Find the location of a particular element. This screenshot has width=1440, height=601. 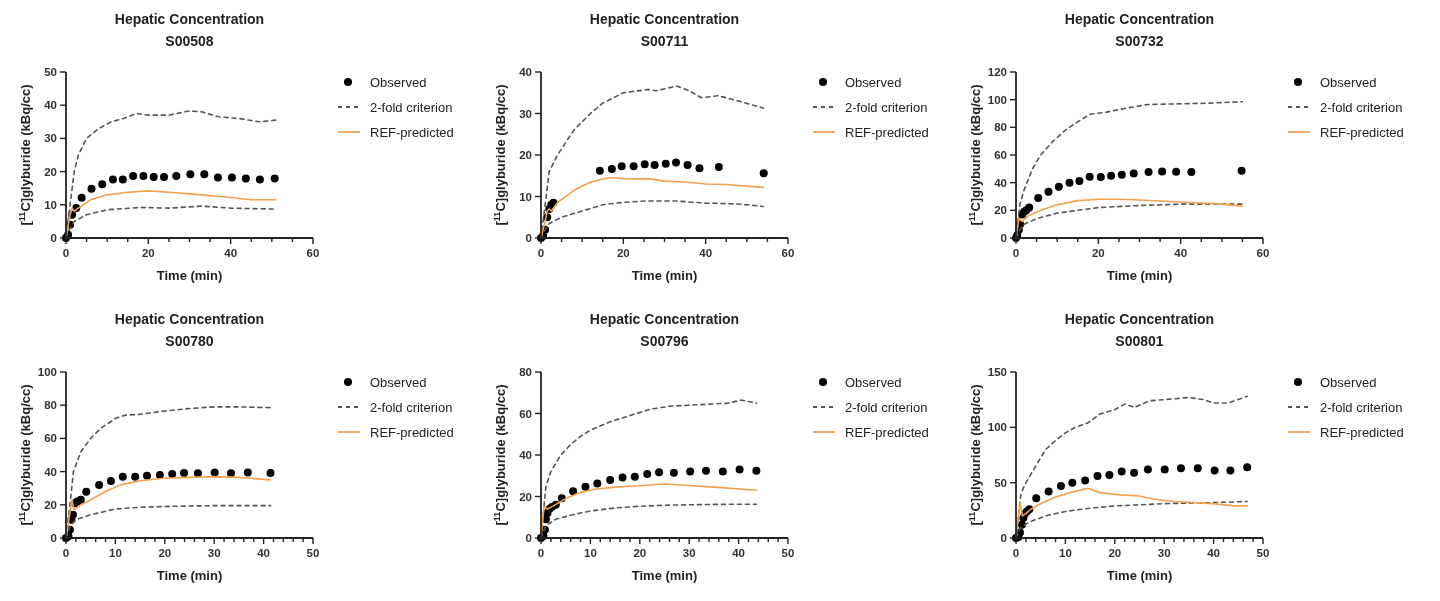

chart-subtitle: S00508 is located at coordinates (189, 41).